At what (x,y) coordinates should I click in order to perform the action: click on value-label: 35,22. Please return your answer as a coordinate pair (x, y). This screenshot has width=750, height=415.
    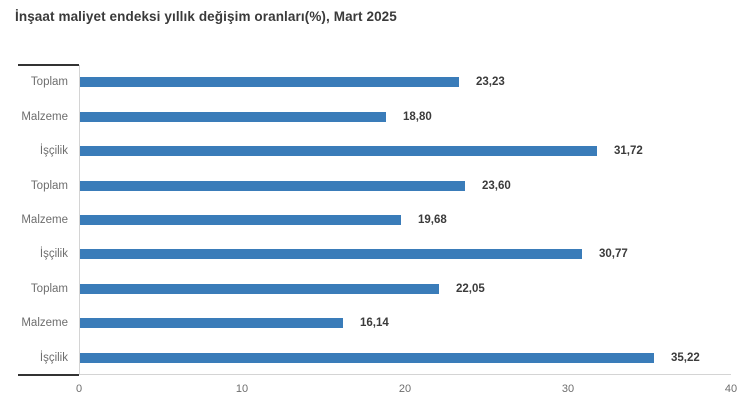
    Looking at the image, I should click on (685, 357).